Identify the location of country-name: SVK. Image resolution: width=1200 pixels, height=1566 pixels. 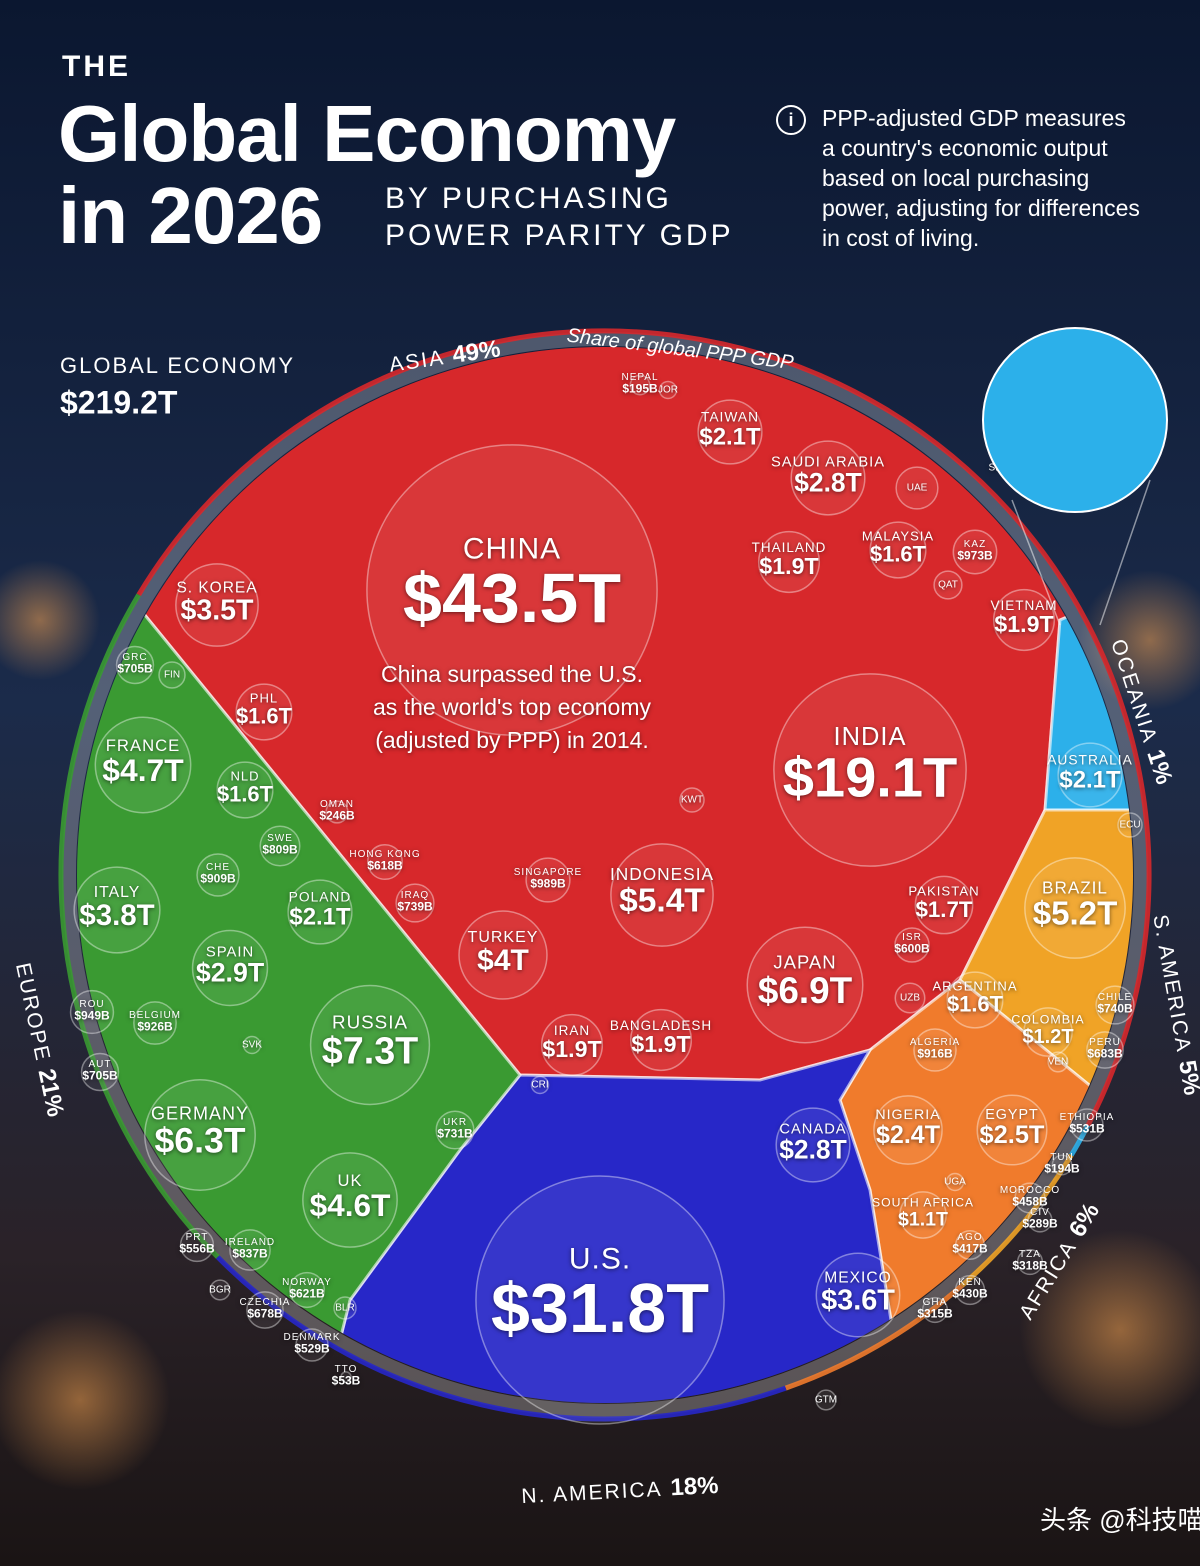
(252, 1045).